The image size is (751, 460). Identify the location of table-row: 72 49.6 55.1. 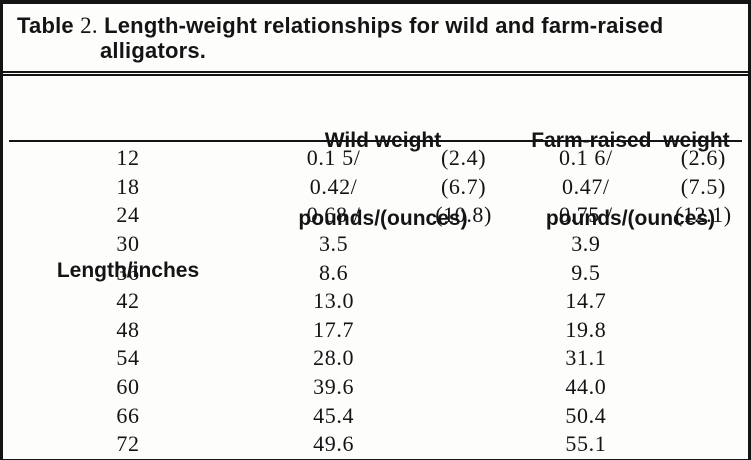
(375, 444).